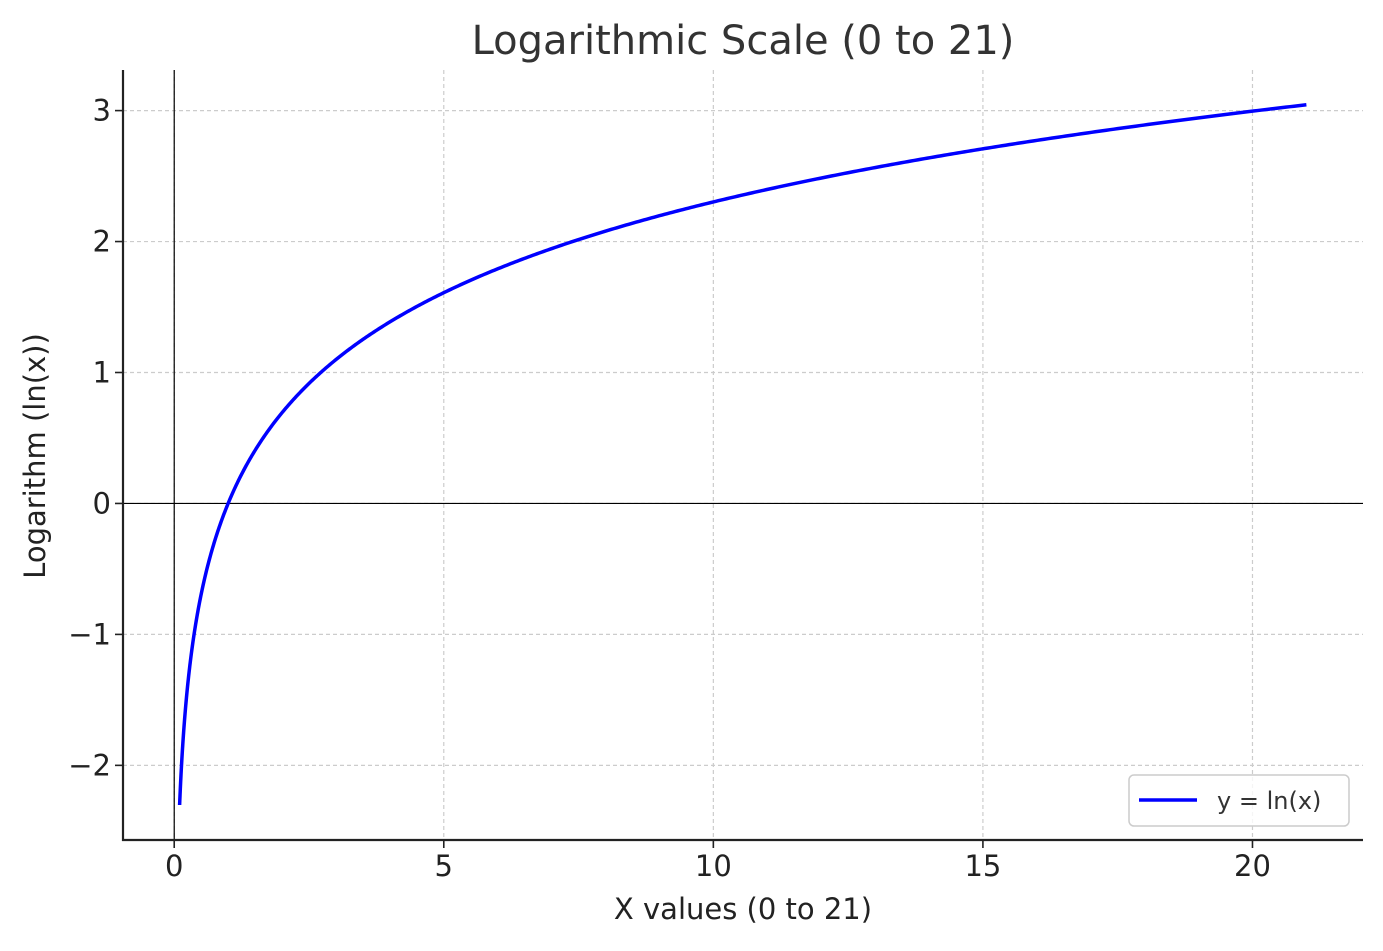 This screenshot has height=951, width=1383. Describe the element at coordinates (102, 503) in the screenshot. I see `y-tick-label: 0` at that location.